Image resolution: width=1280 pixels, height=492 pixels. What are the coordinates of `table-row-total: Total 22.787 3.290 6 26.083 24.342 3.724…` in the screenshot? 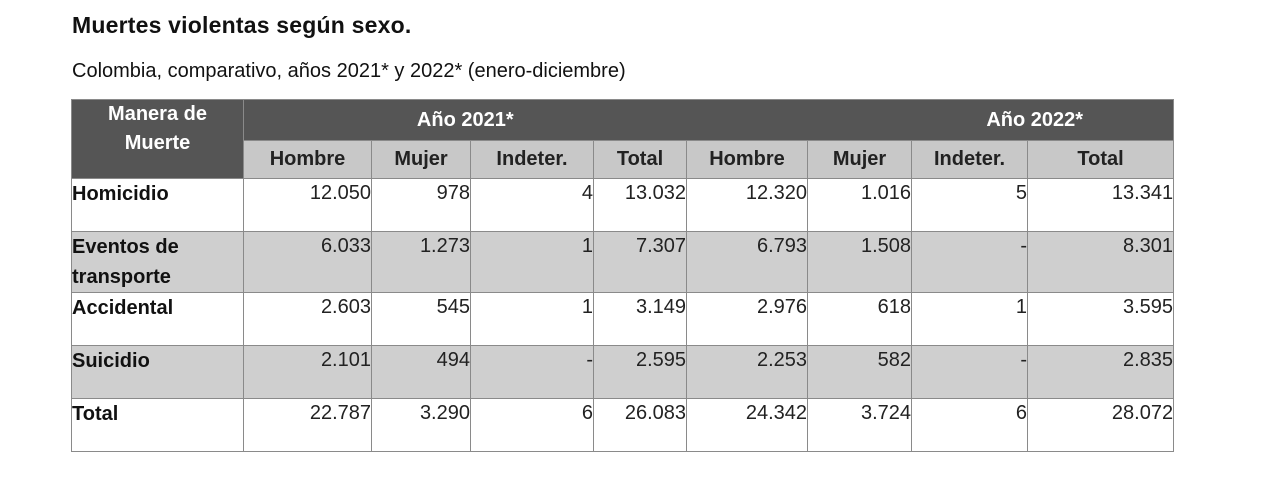 It's located at (623, 425).